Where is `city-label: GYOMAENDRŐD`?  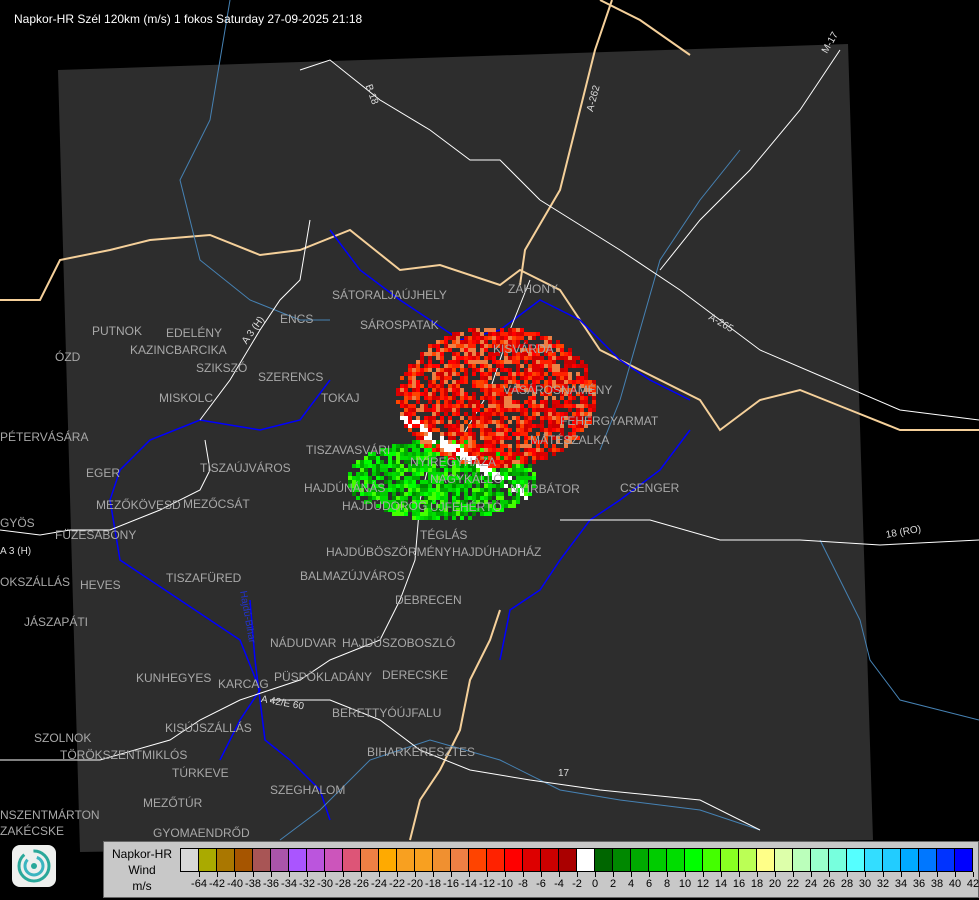 city-label: GYOMAENDRŐD is located at coordinates (201, 833).